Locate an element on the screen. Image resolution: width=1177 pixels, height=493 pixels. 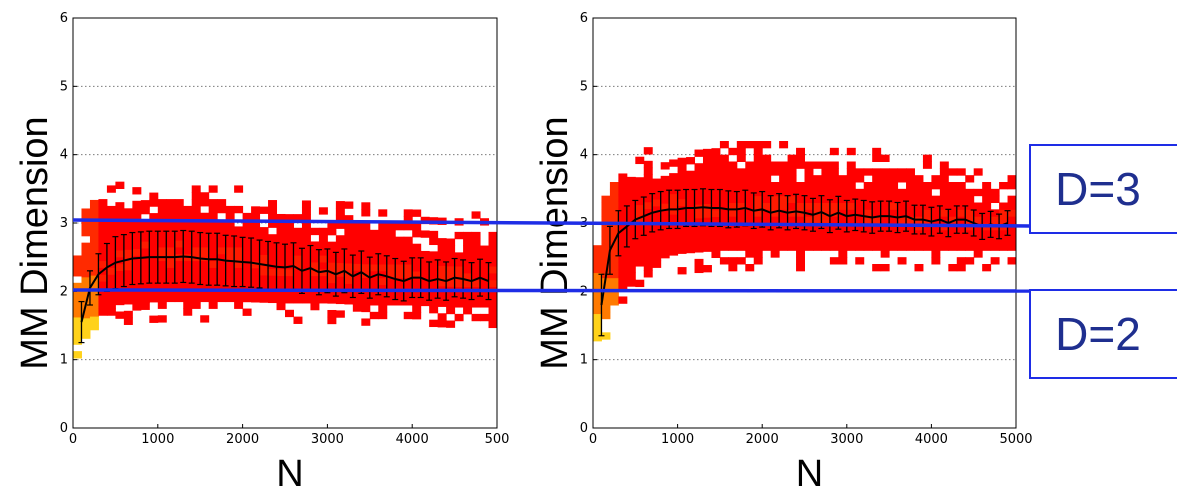
x-tick-label: 5000 is located at coordinates (1015, 439).